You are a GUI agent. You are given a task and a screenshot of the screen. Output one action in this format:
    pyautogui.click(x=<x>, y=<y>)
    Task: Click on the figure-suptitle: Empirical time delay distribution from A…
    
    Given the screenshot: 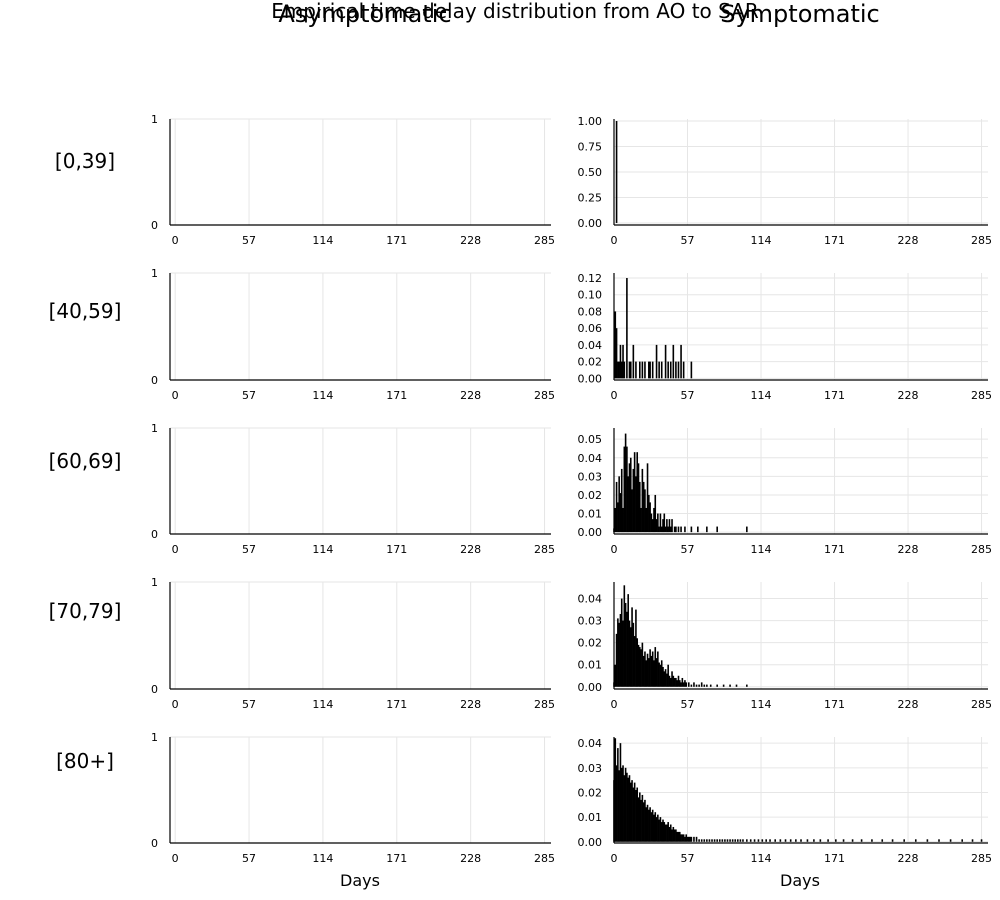 What is the action you would take?
    pyautogui.click(x=515, y=11)
    